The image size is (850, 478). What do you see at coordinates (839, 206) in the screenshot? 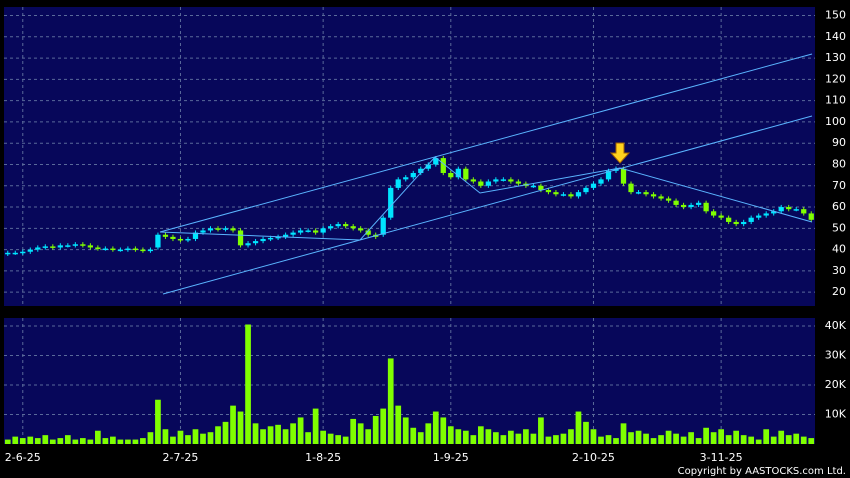
I see `y-tick-label: 60` at bounding box center [839, 206].